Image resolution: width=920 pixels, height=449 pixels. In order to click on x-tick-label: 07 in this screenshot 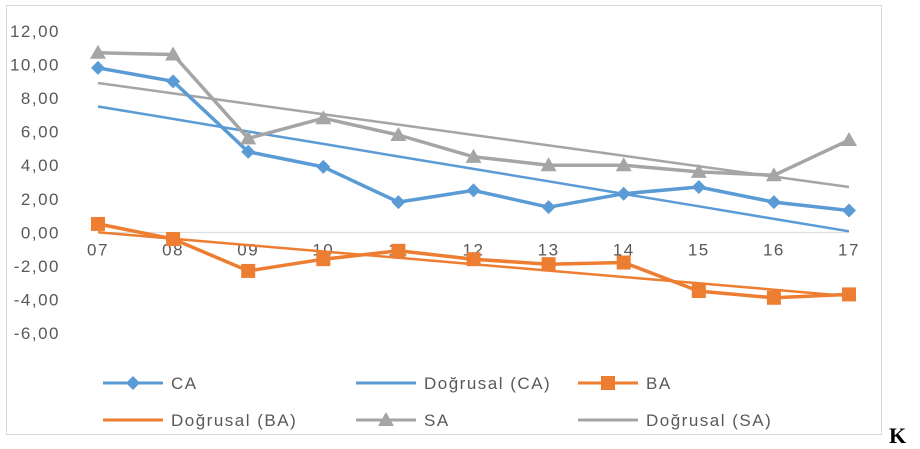, I will do `click(98, 249)`.